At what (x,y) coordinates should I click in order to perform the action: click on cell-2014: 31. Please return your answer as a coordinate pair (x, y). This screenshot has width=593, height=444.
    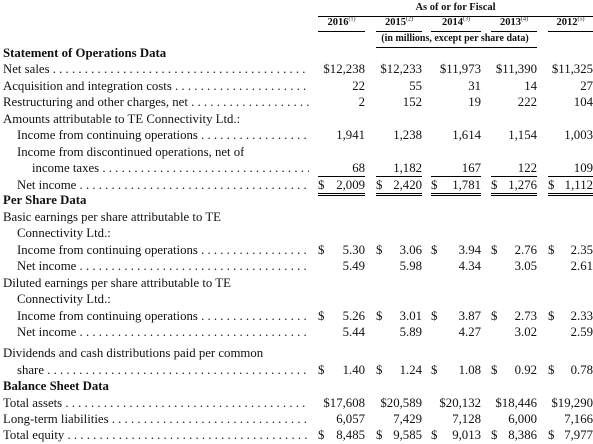
    Looking at the image, I should click on (474, 85).